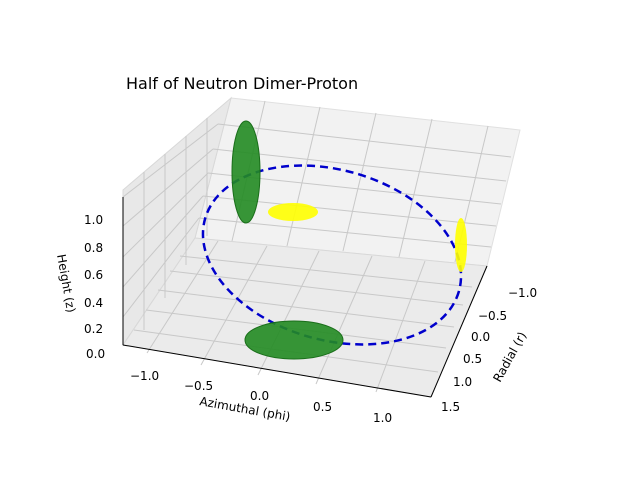 The height and width of the screenshot is (480, 640). I want to click on z-axis-label: Height (z), so click(66, 283).